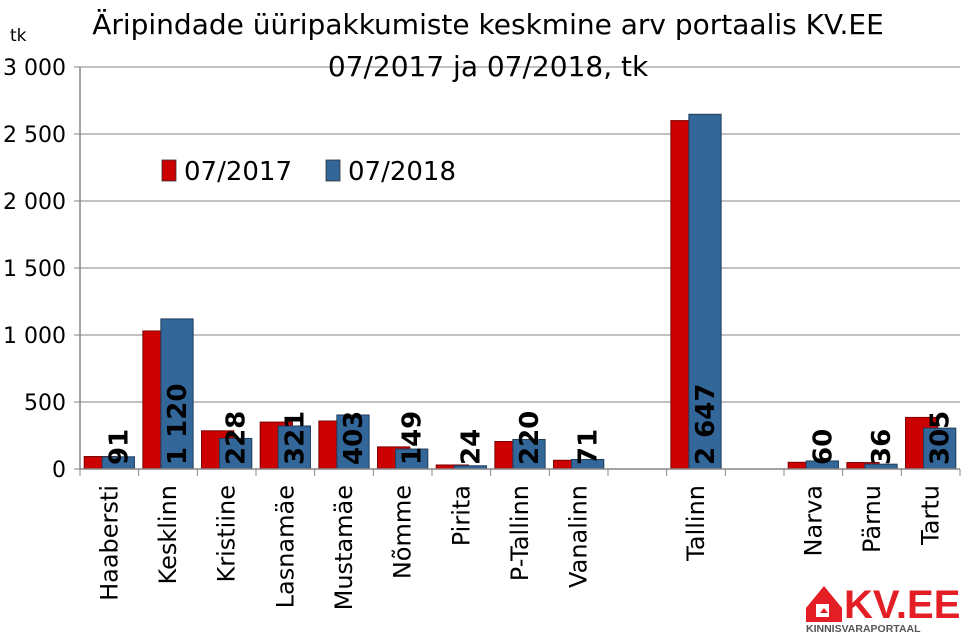 The width and height of the screenshot is (976, 637). Describe the element at coordinates (34, 68) in the screenshot. I see `y-tick-label: 3 000` at that location.